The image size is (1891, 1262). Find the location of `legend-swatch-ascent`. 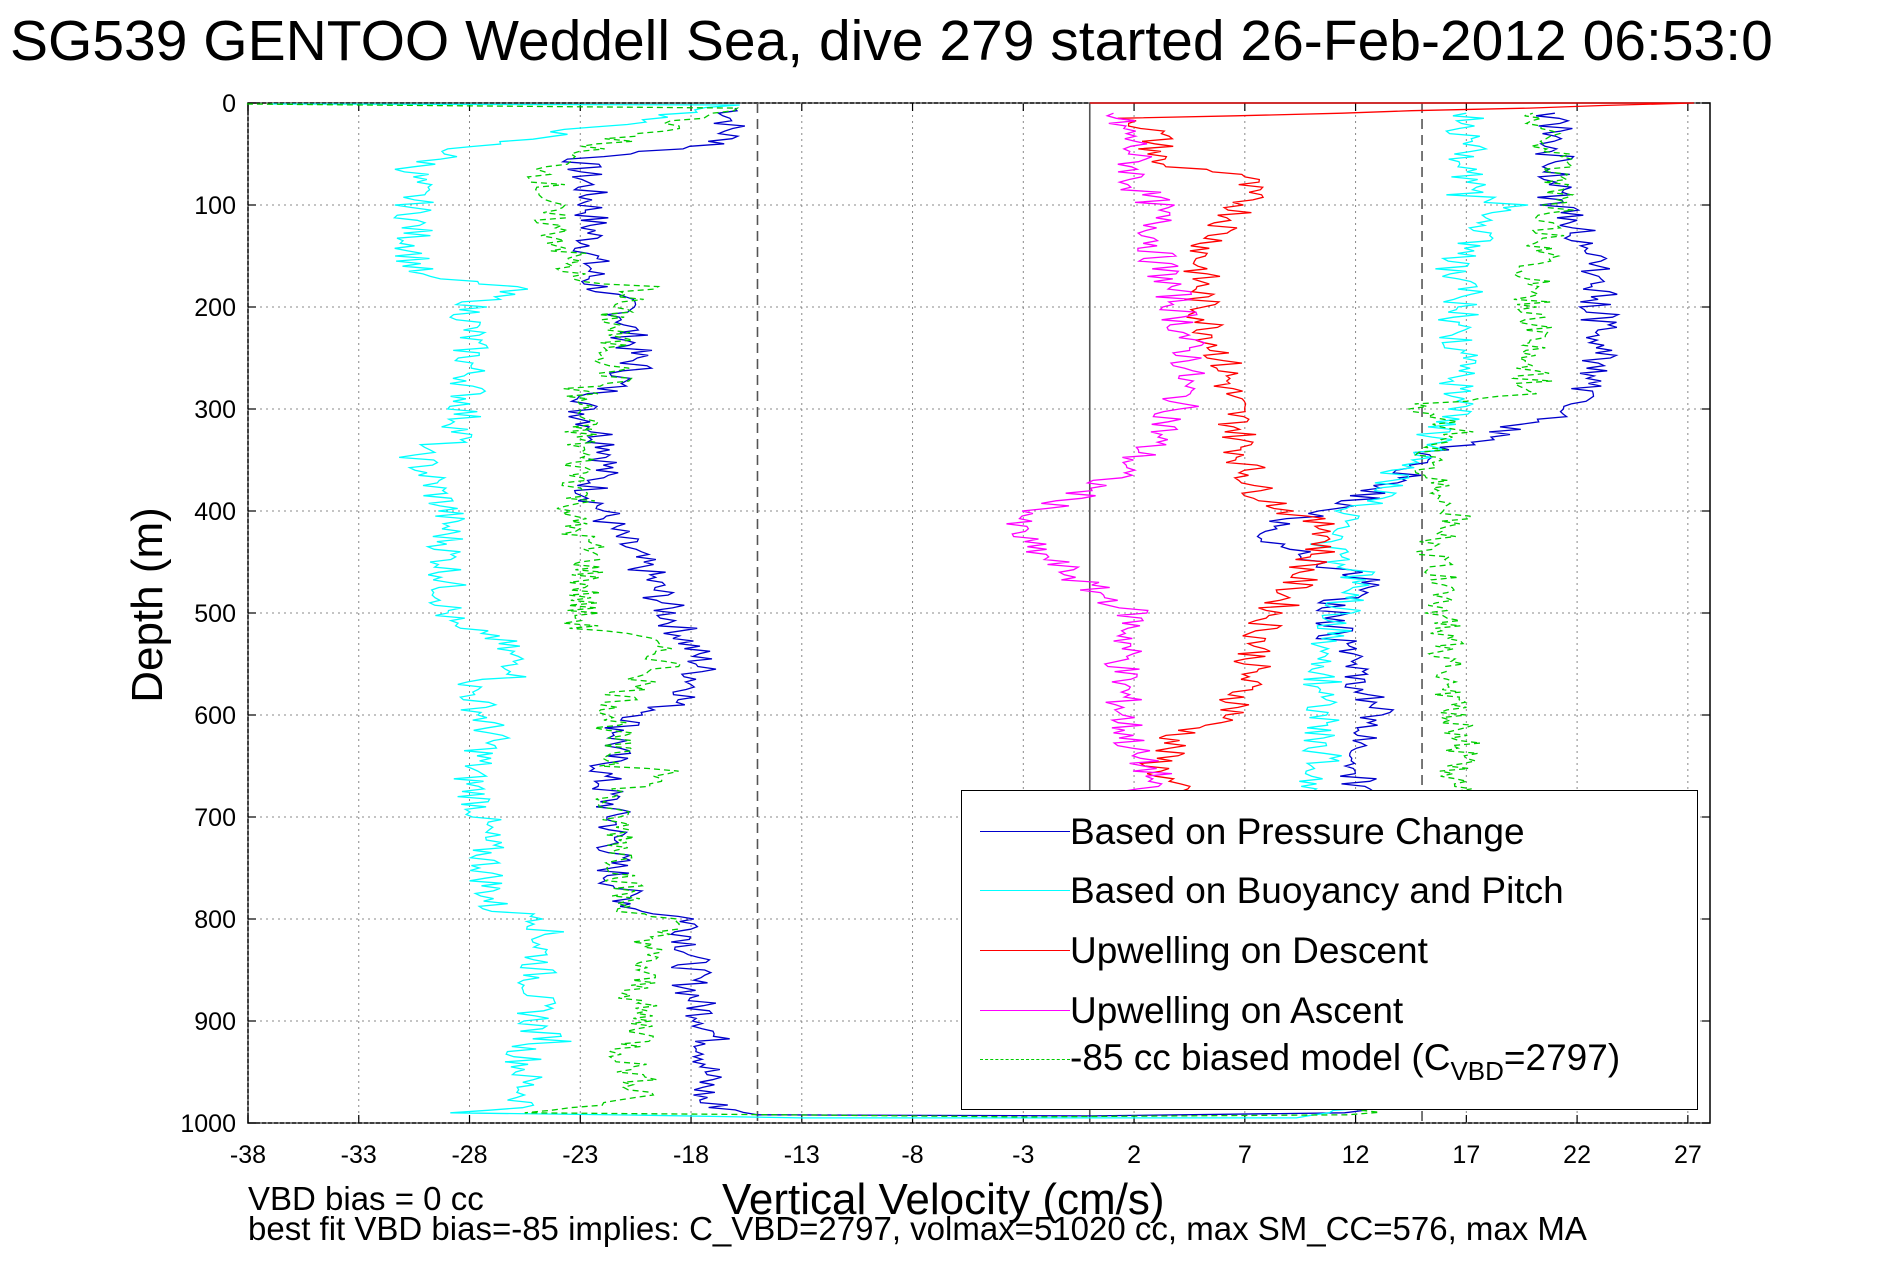

legend-swatch-ascent is located at coordinates (1025, 1010).